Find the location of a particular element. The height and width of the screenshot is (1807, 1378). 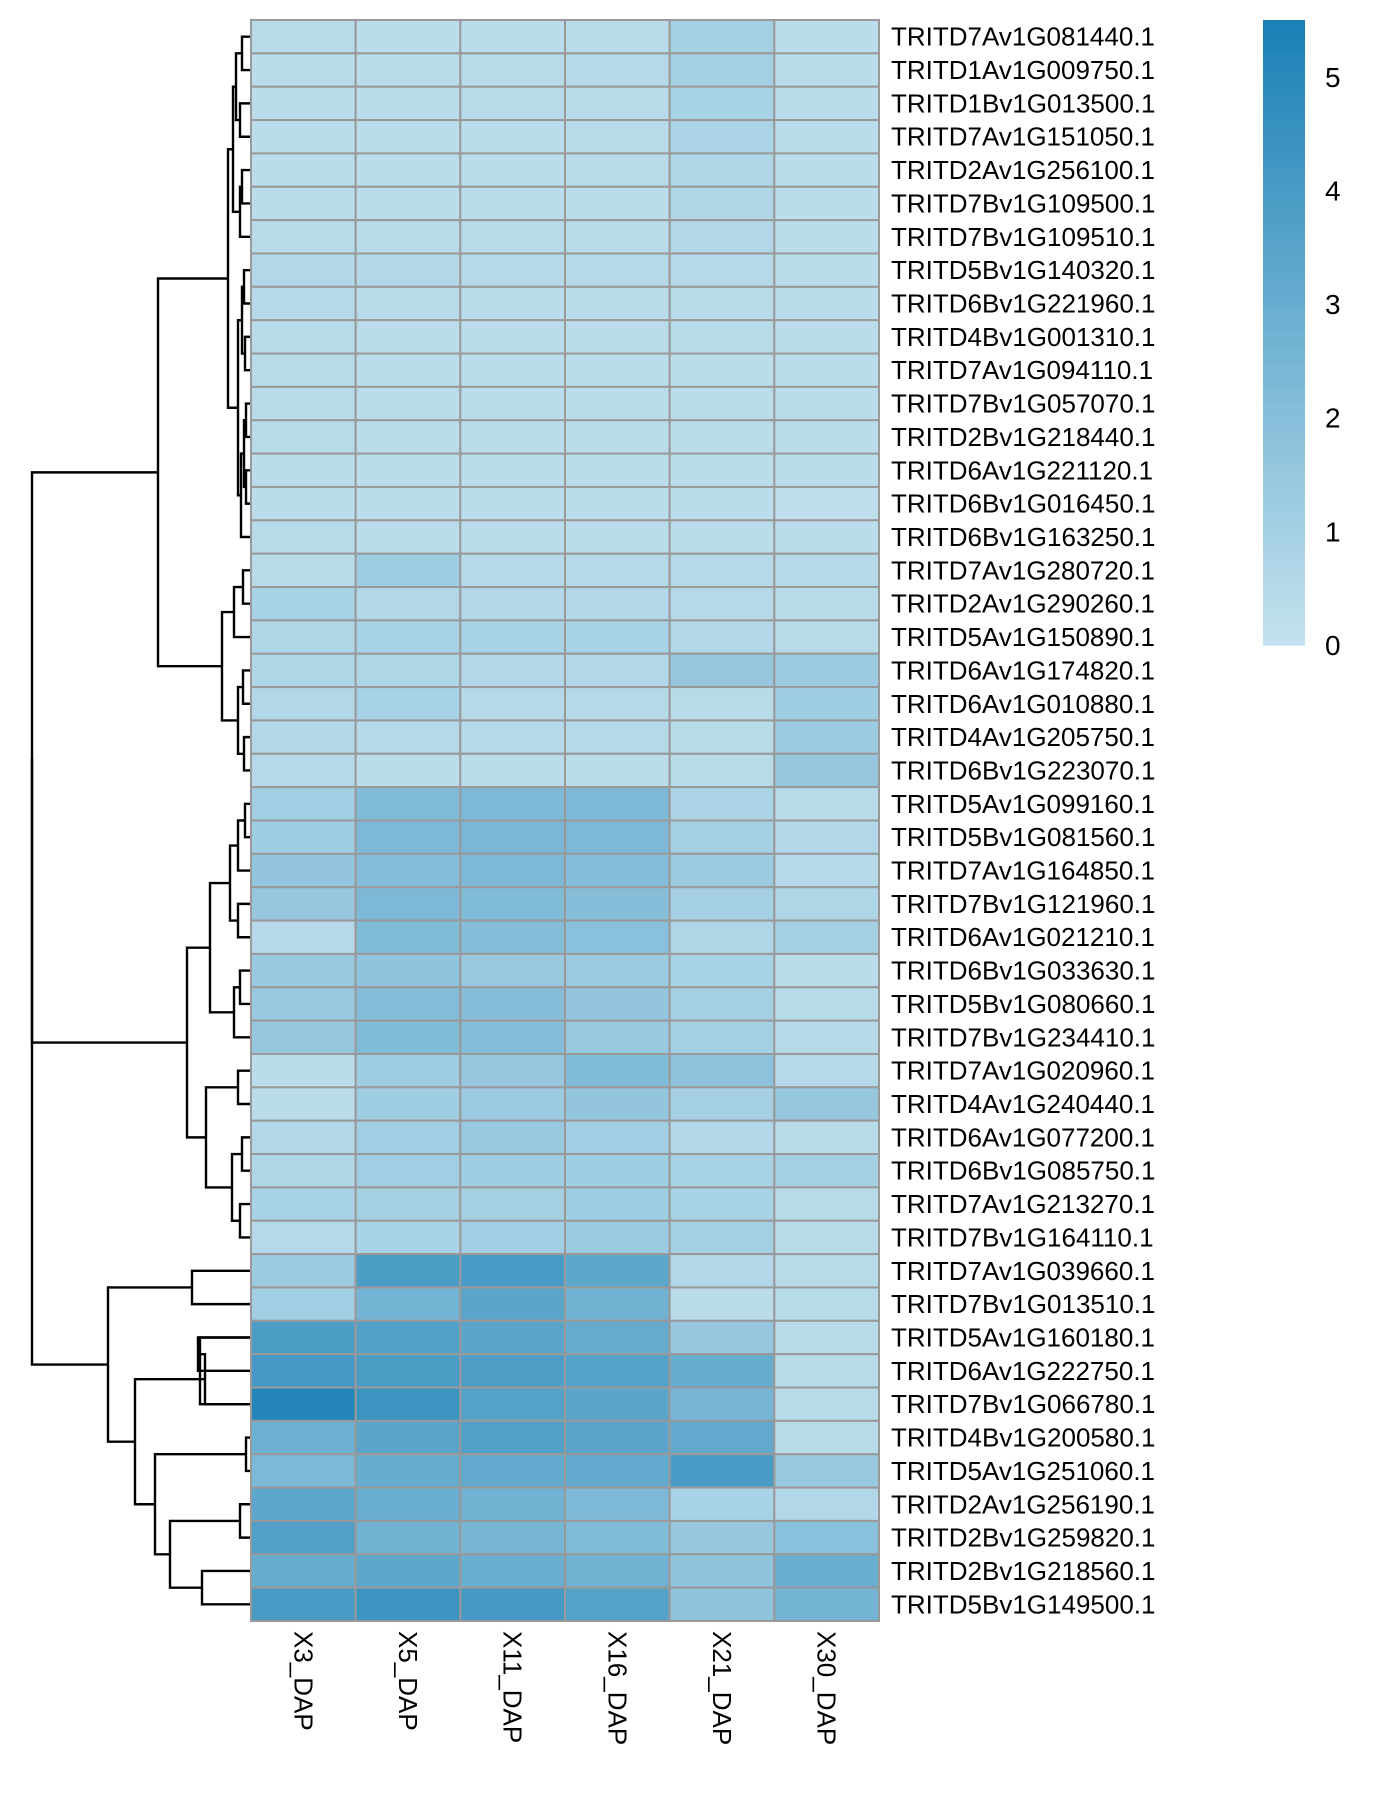

row-label: TRITD6Av1G221120.1 is located at coordinates (1022, 470).